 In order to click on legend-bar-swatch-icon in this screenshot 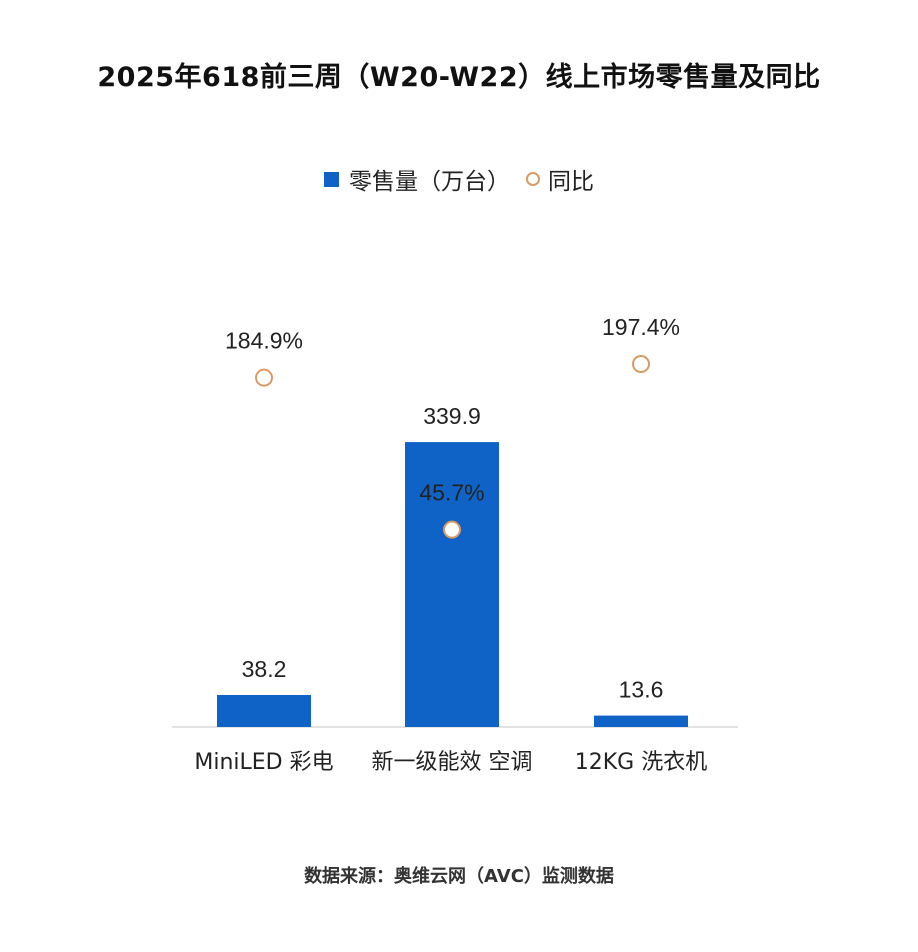, I will do `click(331, 179)`.